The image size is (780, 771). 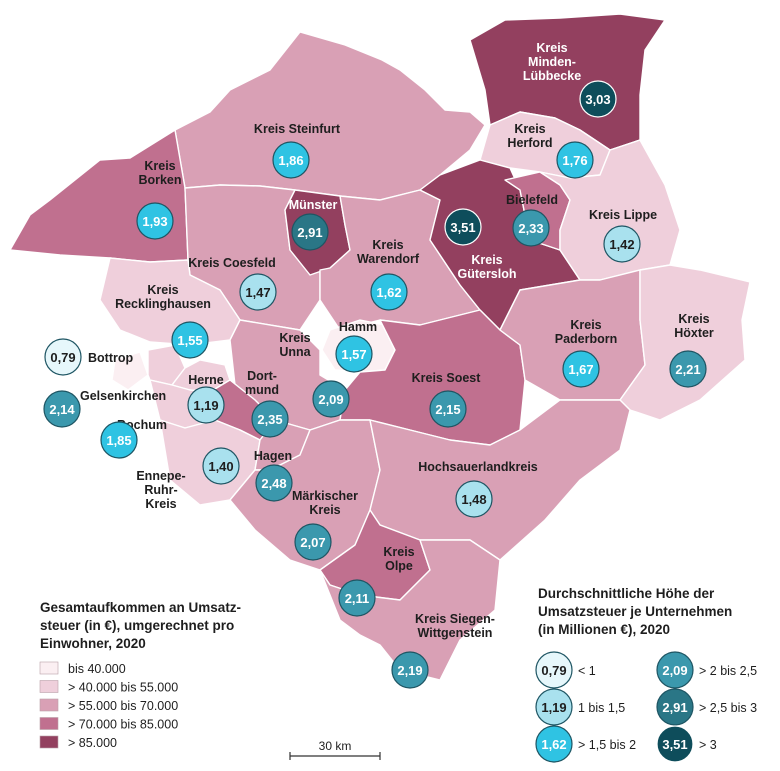 I want to click on value-bubble-hoexter-circle, so click(x=688, y=369).